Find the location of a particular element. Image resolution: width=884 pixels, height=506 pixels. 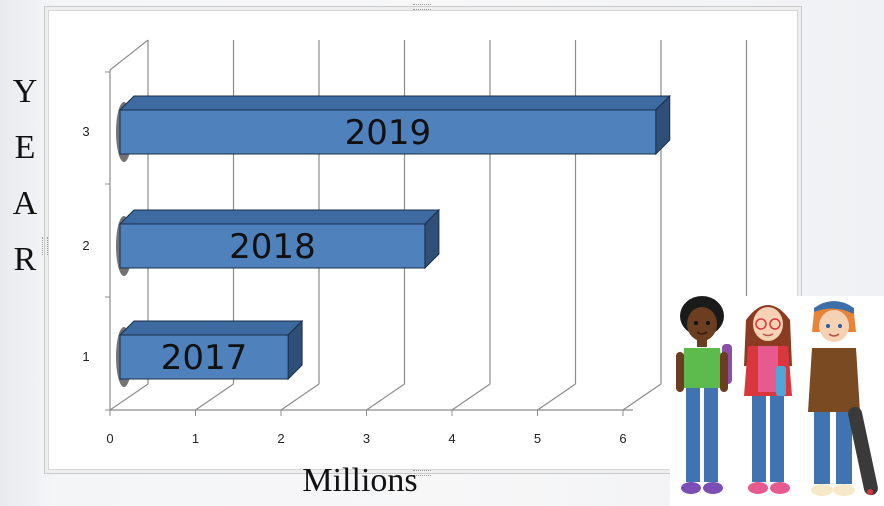

y-axis-title: Y E A R is located at coordinates (25, 176).